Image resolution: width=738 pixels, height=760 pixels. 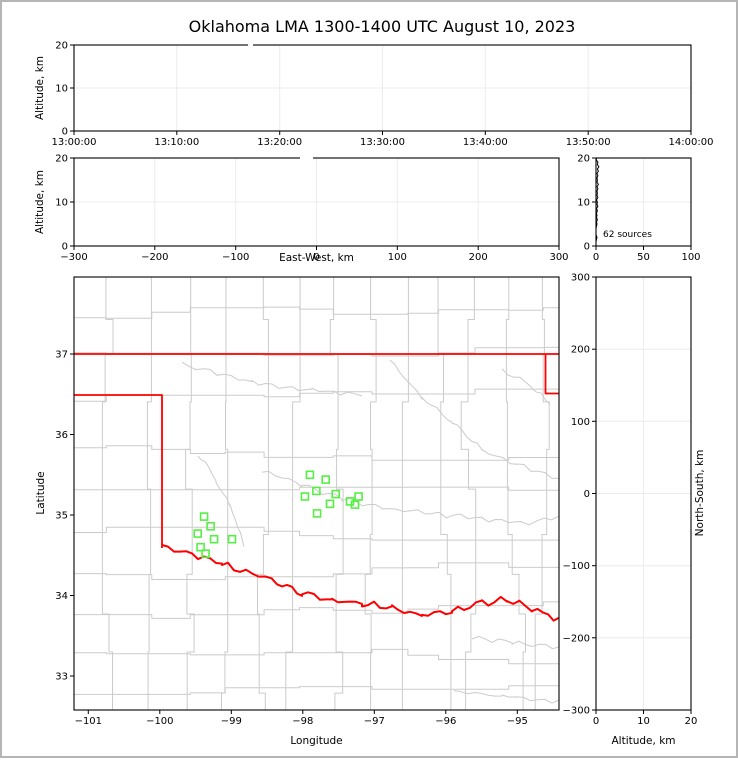 What do you see at coordinates (154, 257) in the screenshot?
I see `east-west-axis-tick-label: −200` at bounding box center [154, 257].